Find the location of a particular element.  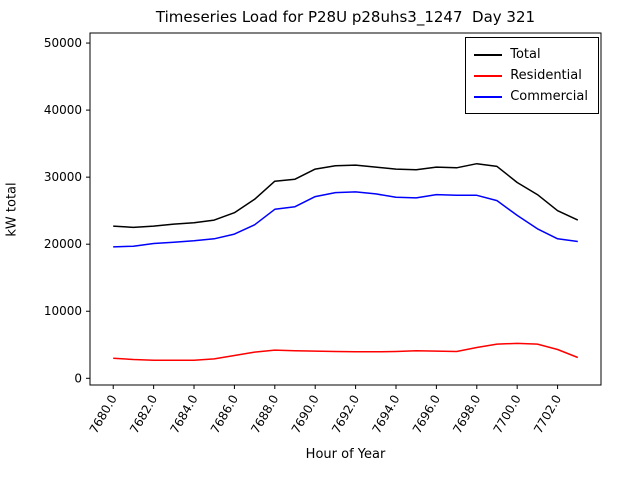

legend-line-sample-total is located at coordinates (488, 54).